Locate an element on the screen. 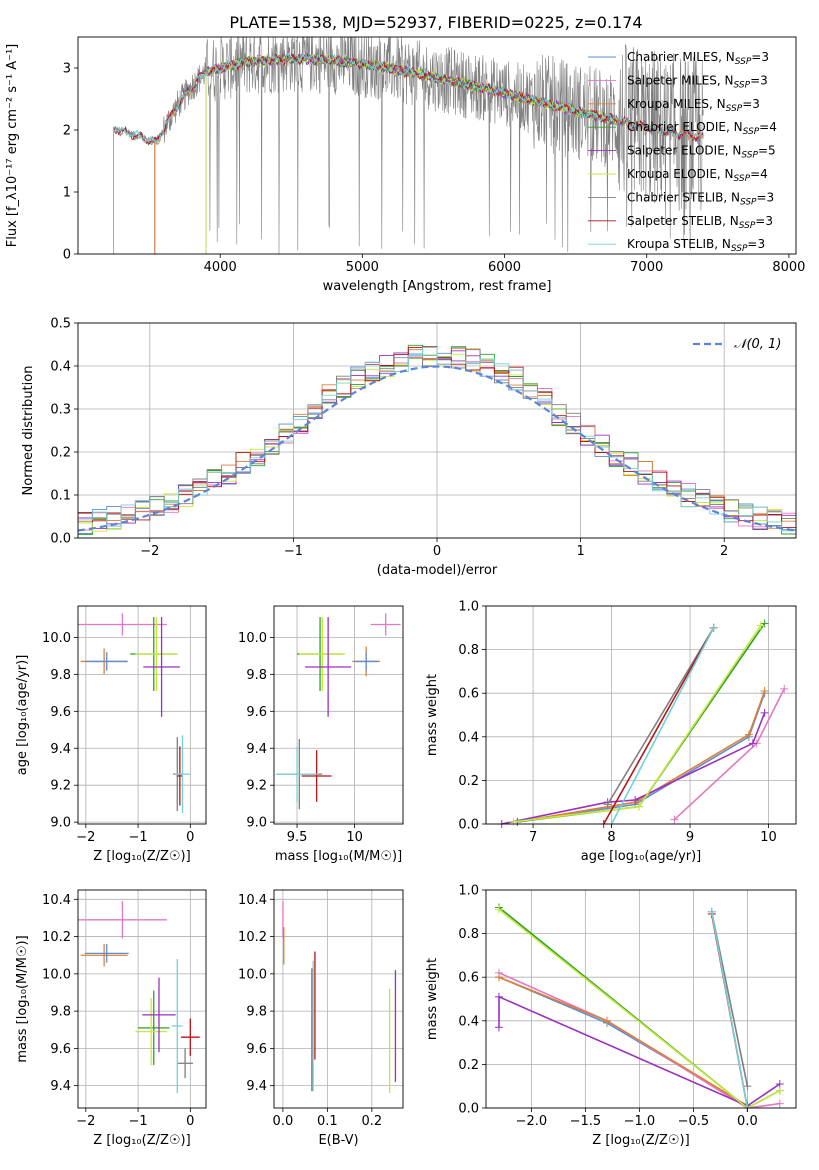  y-tick-label: 9.2 is located at coordinates (256, 786).